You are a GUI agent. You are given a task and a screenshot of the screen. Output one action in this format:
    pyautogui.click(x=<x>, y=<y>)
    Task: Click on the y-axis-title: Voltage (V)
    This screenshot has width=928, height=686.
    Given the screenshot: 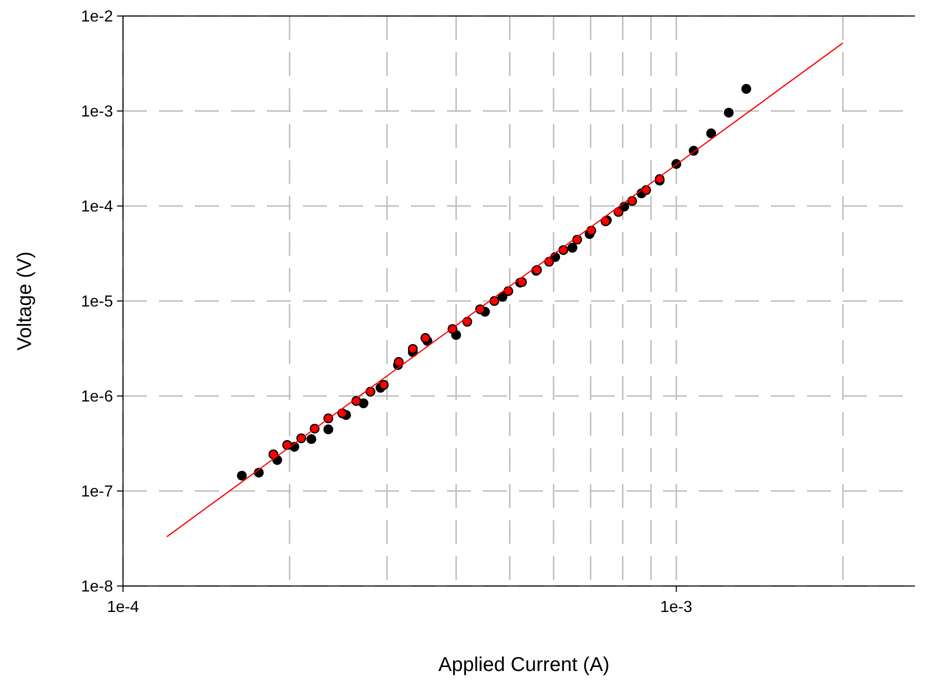 What is the action you would take?
    pyautogui.click(x=25, y=301)
    